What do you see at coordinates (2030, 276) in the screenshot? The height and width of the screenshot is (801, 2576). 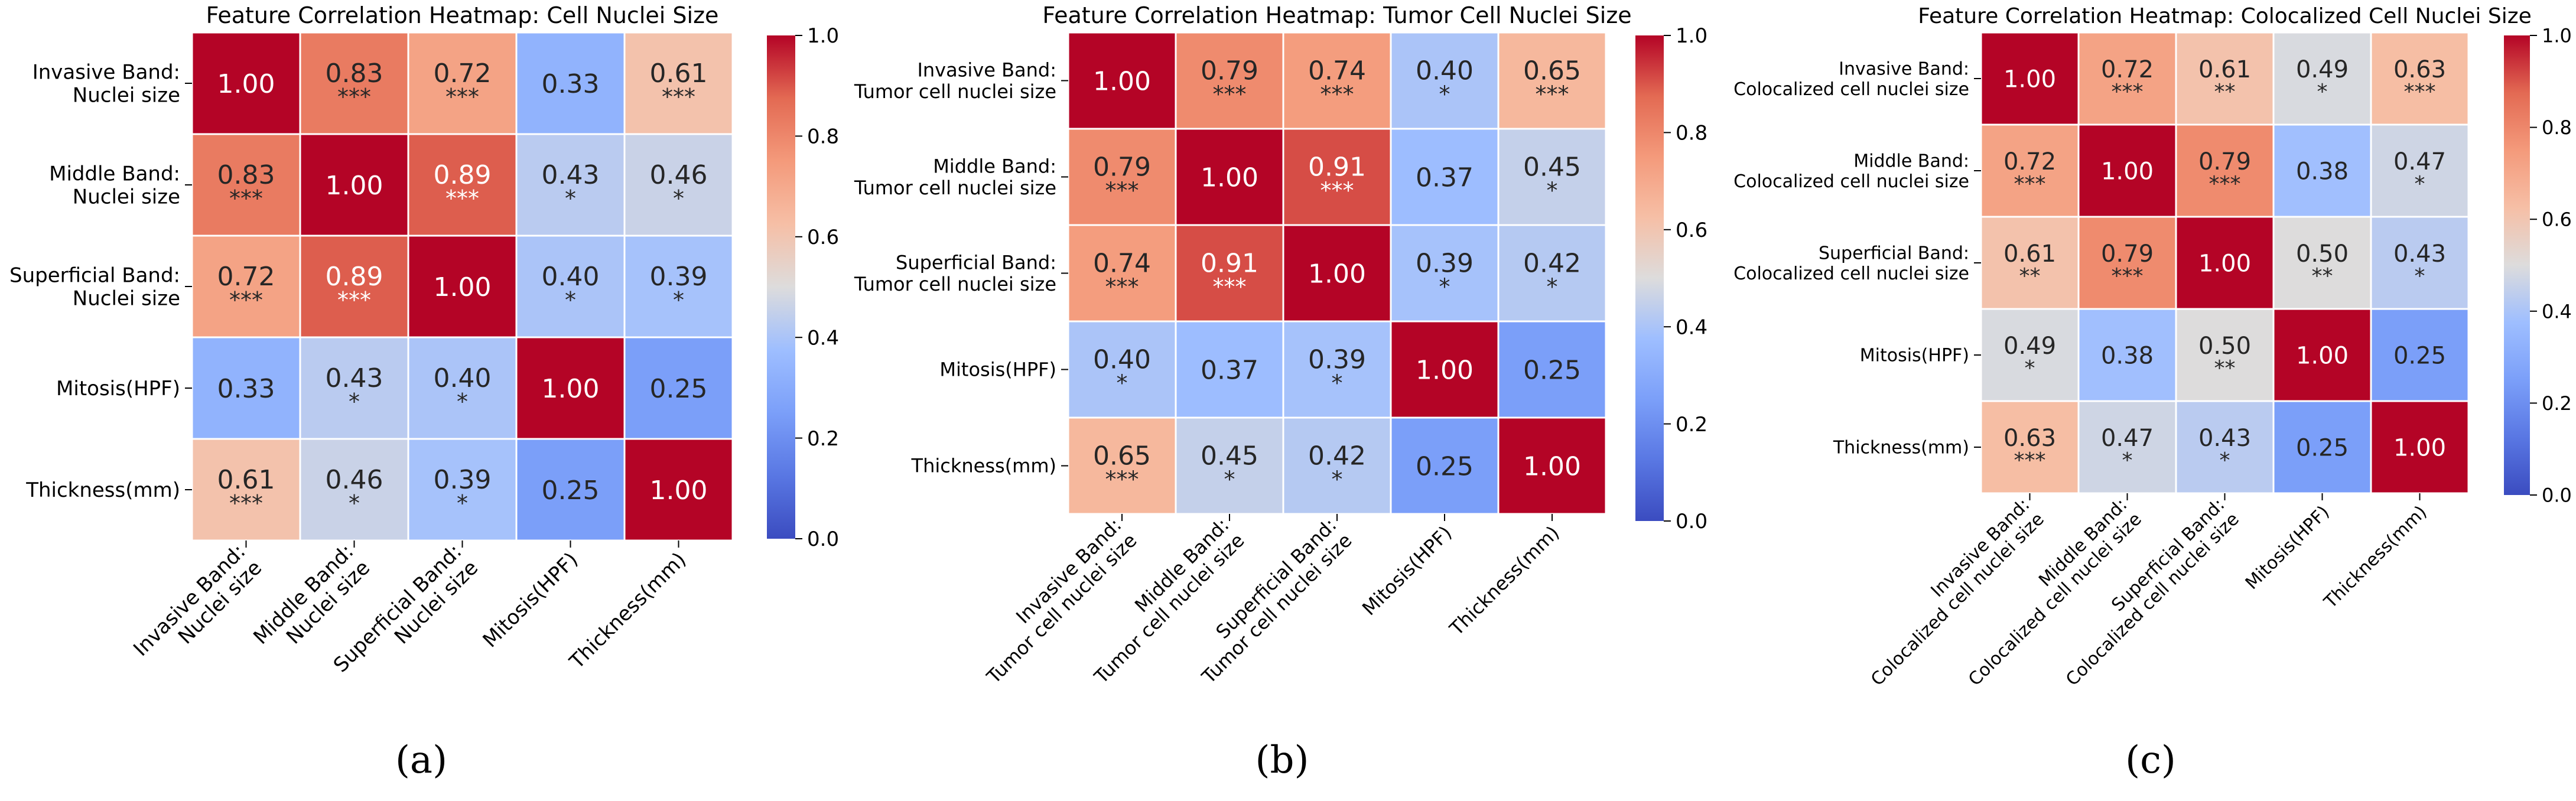 I see `cell-stars-r2-c0: **` at bounding box center [2030, 276].